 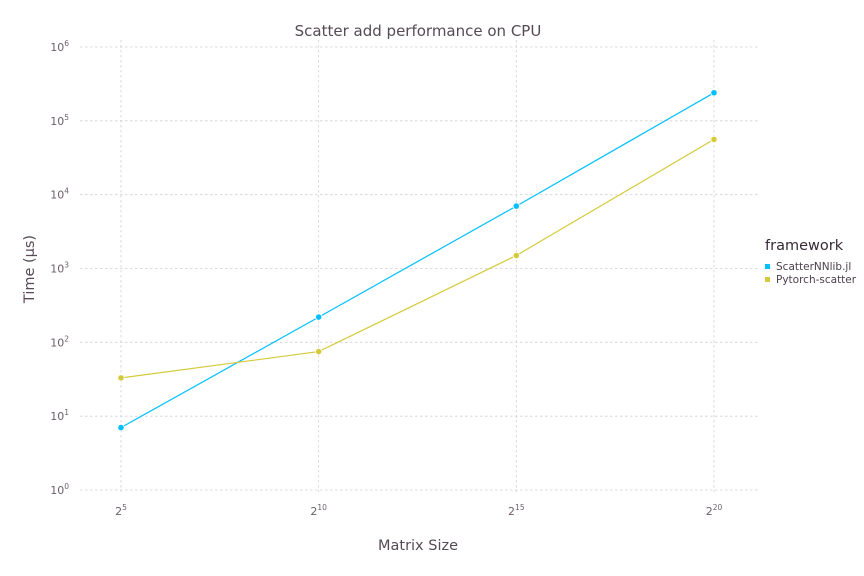 What do you see at coordinates (816, 280) in the screenshot?
I see `legend-label: Pytorch-scatter` at bounding box center [816, 280].